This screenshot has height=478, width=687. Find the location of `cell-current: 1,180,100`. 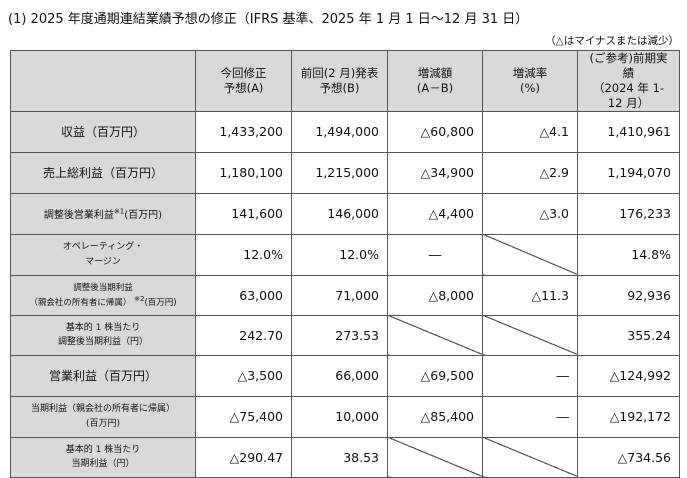

cell-current: 1,180,100 is located at coordinates (243, 172).